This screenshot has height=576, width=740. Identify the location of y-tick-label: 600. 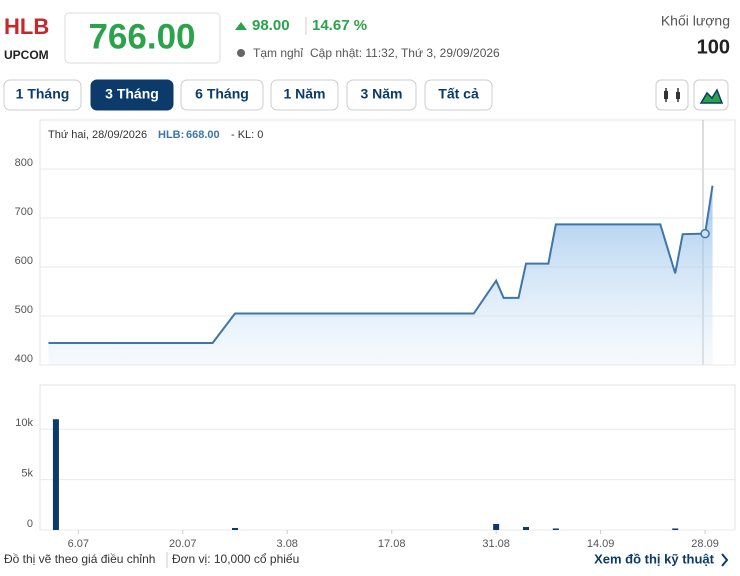
(24, 261).